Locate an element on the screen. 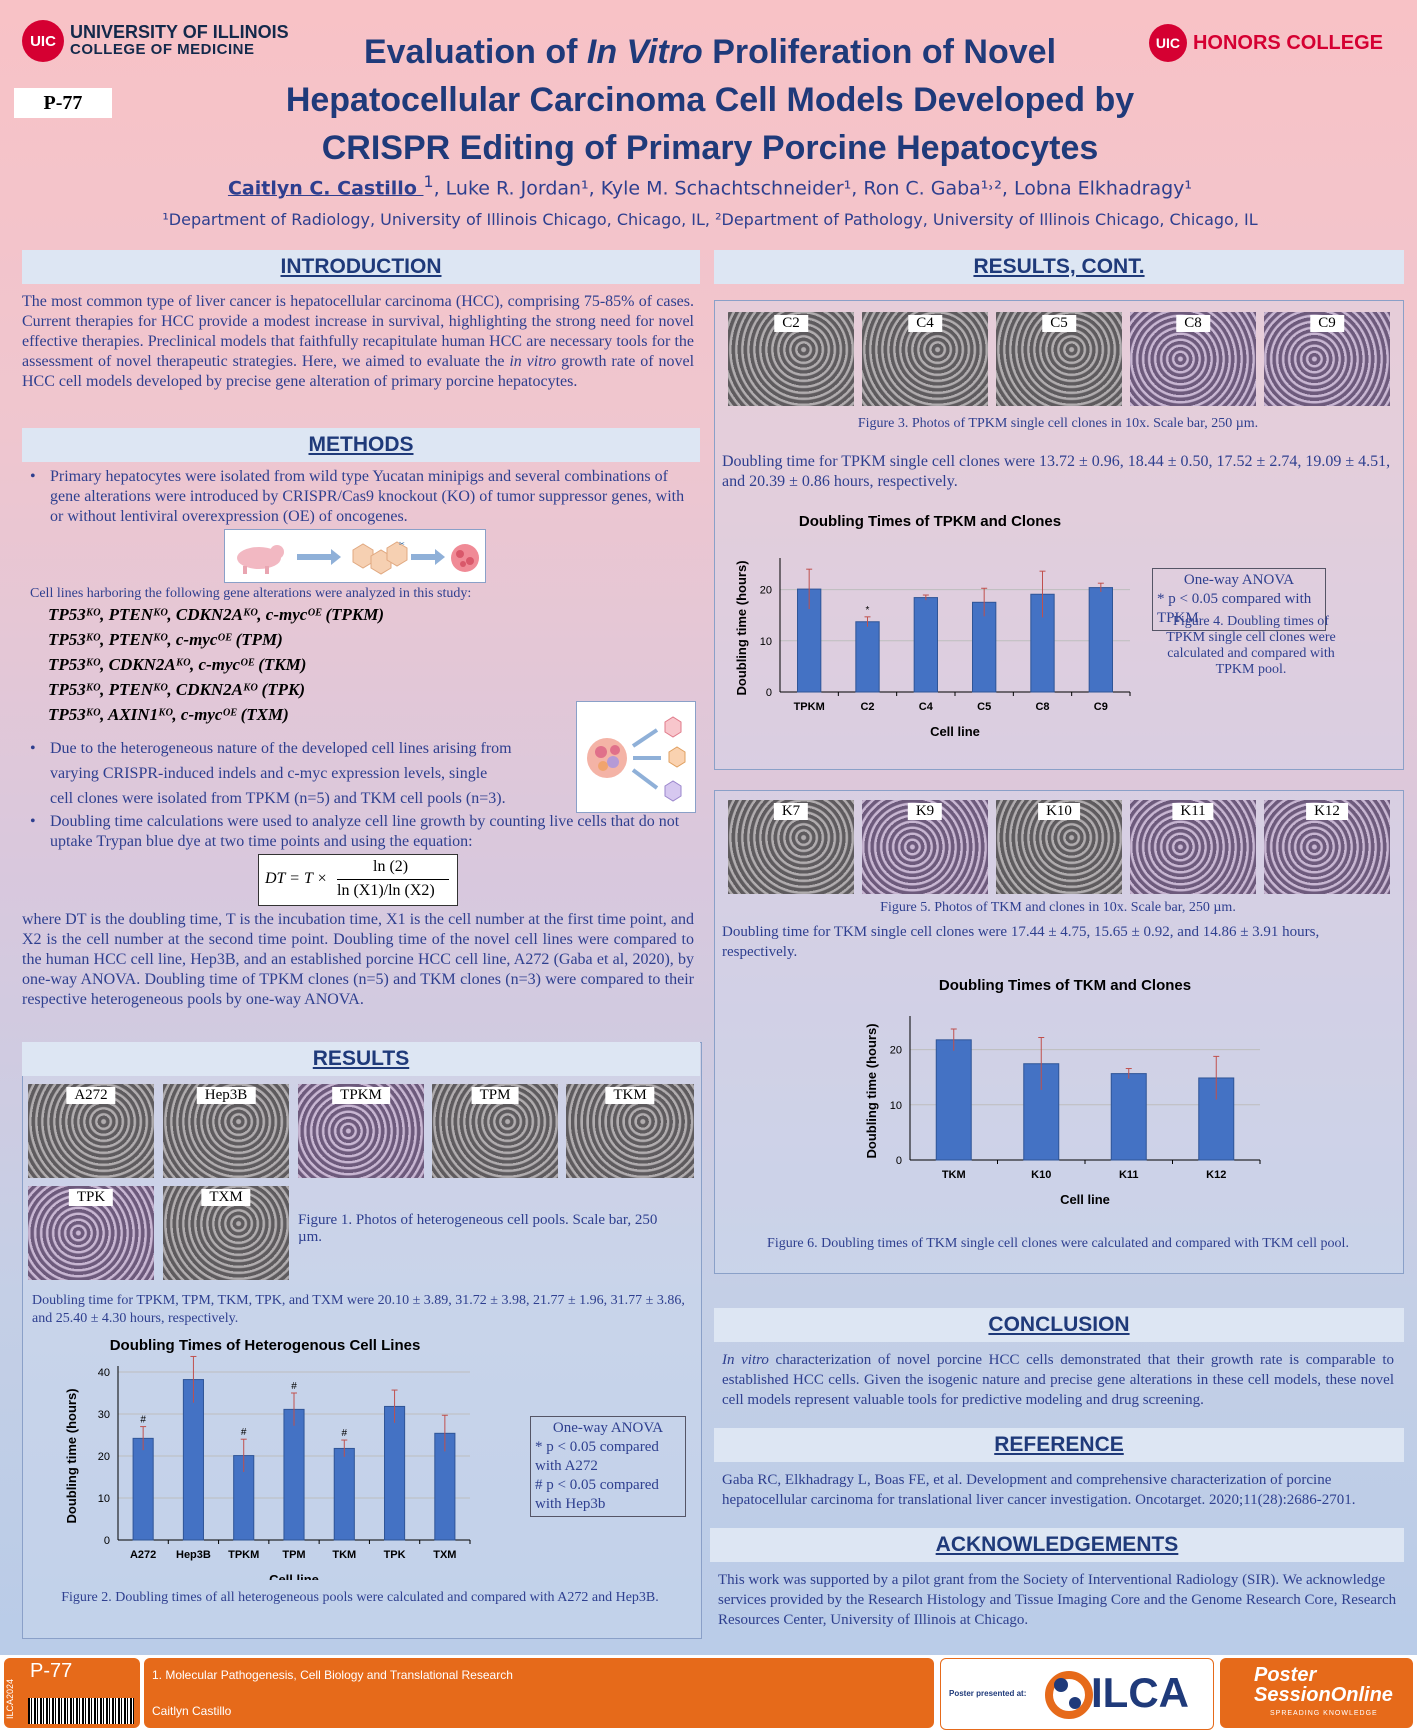 The image size is (1417, 1732). ilca-wordmark: ILCA is located at coordinates (1140, 1692).